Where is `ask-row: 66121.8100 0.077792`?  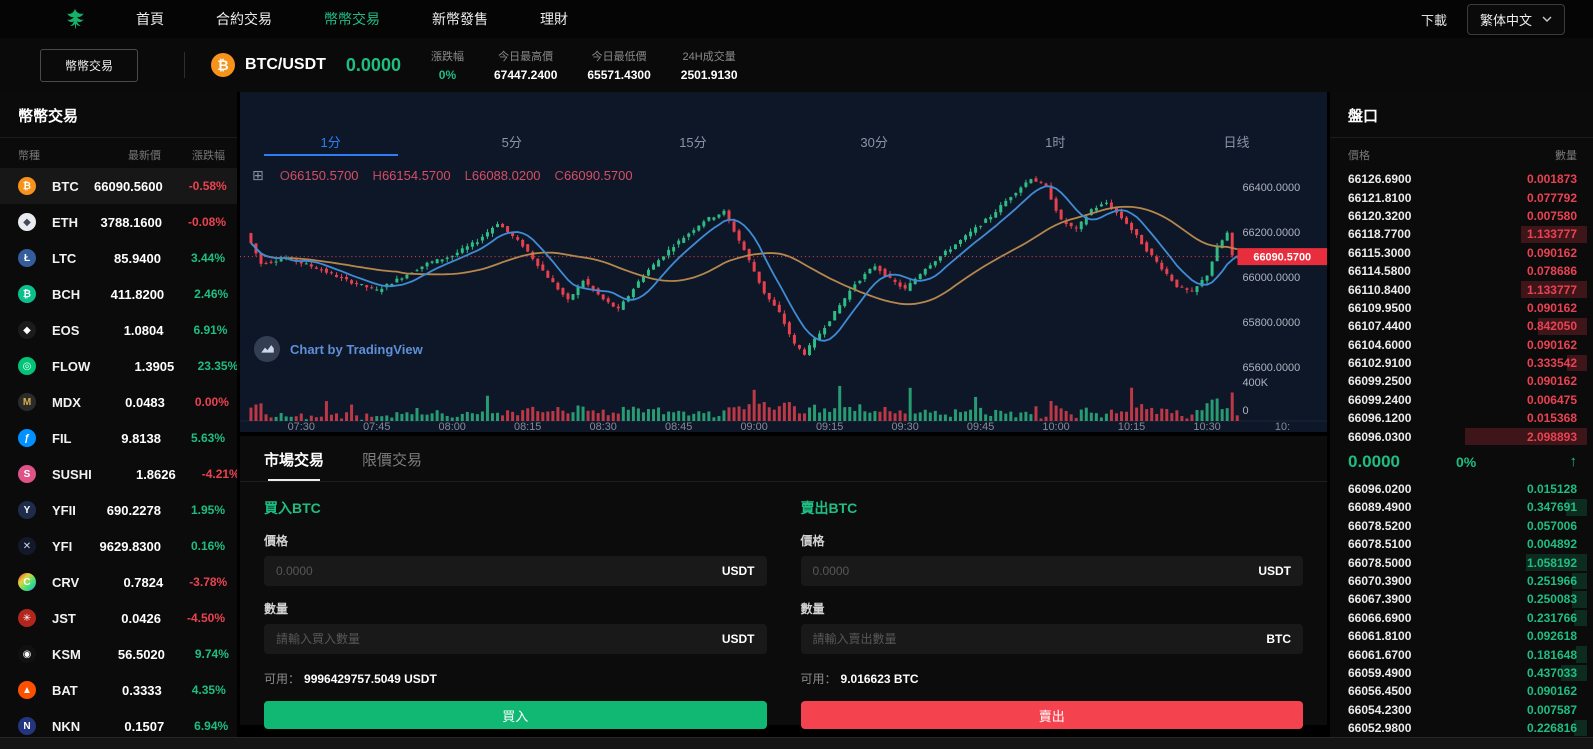
ask-row: 66121.8100 0.077792 is located at coordinates (1461, 197).